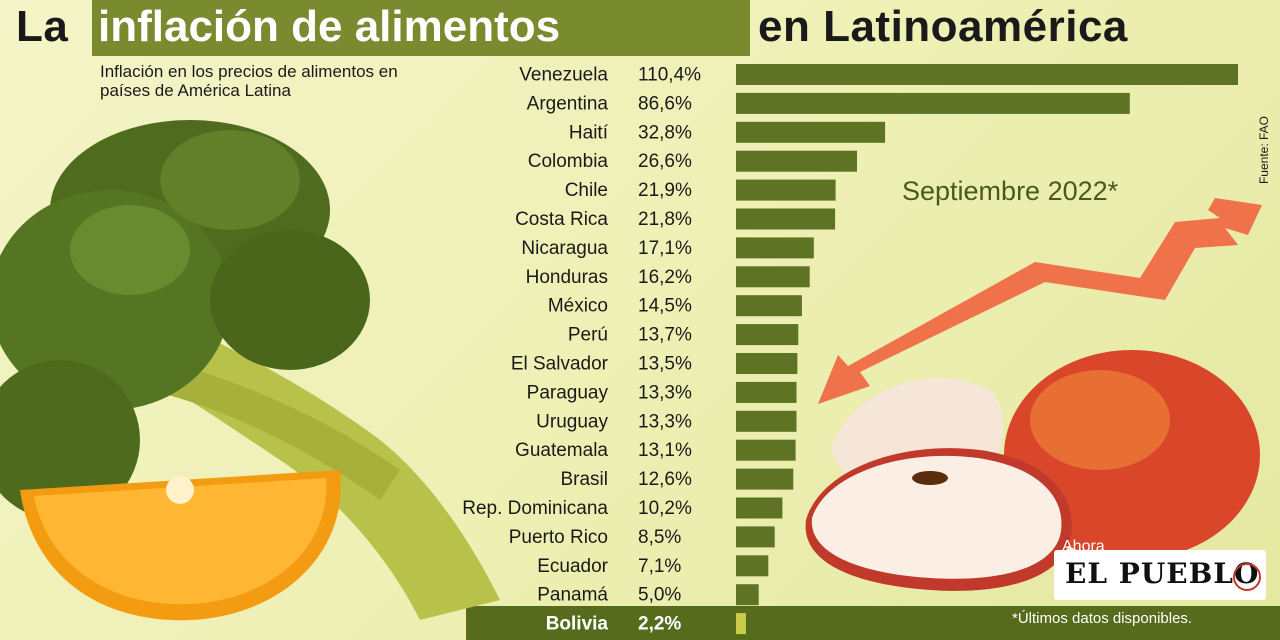 The width and height of the screenshot is (1280, 640). Describe the element at coordinates (588, 335) in the screenshot. I see `category-label: Perú` at that location.